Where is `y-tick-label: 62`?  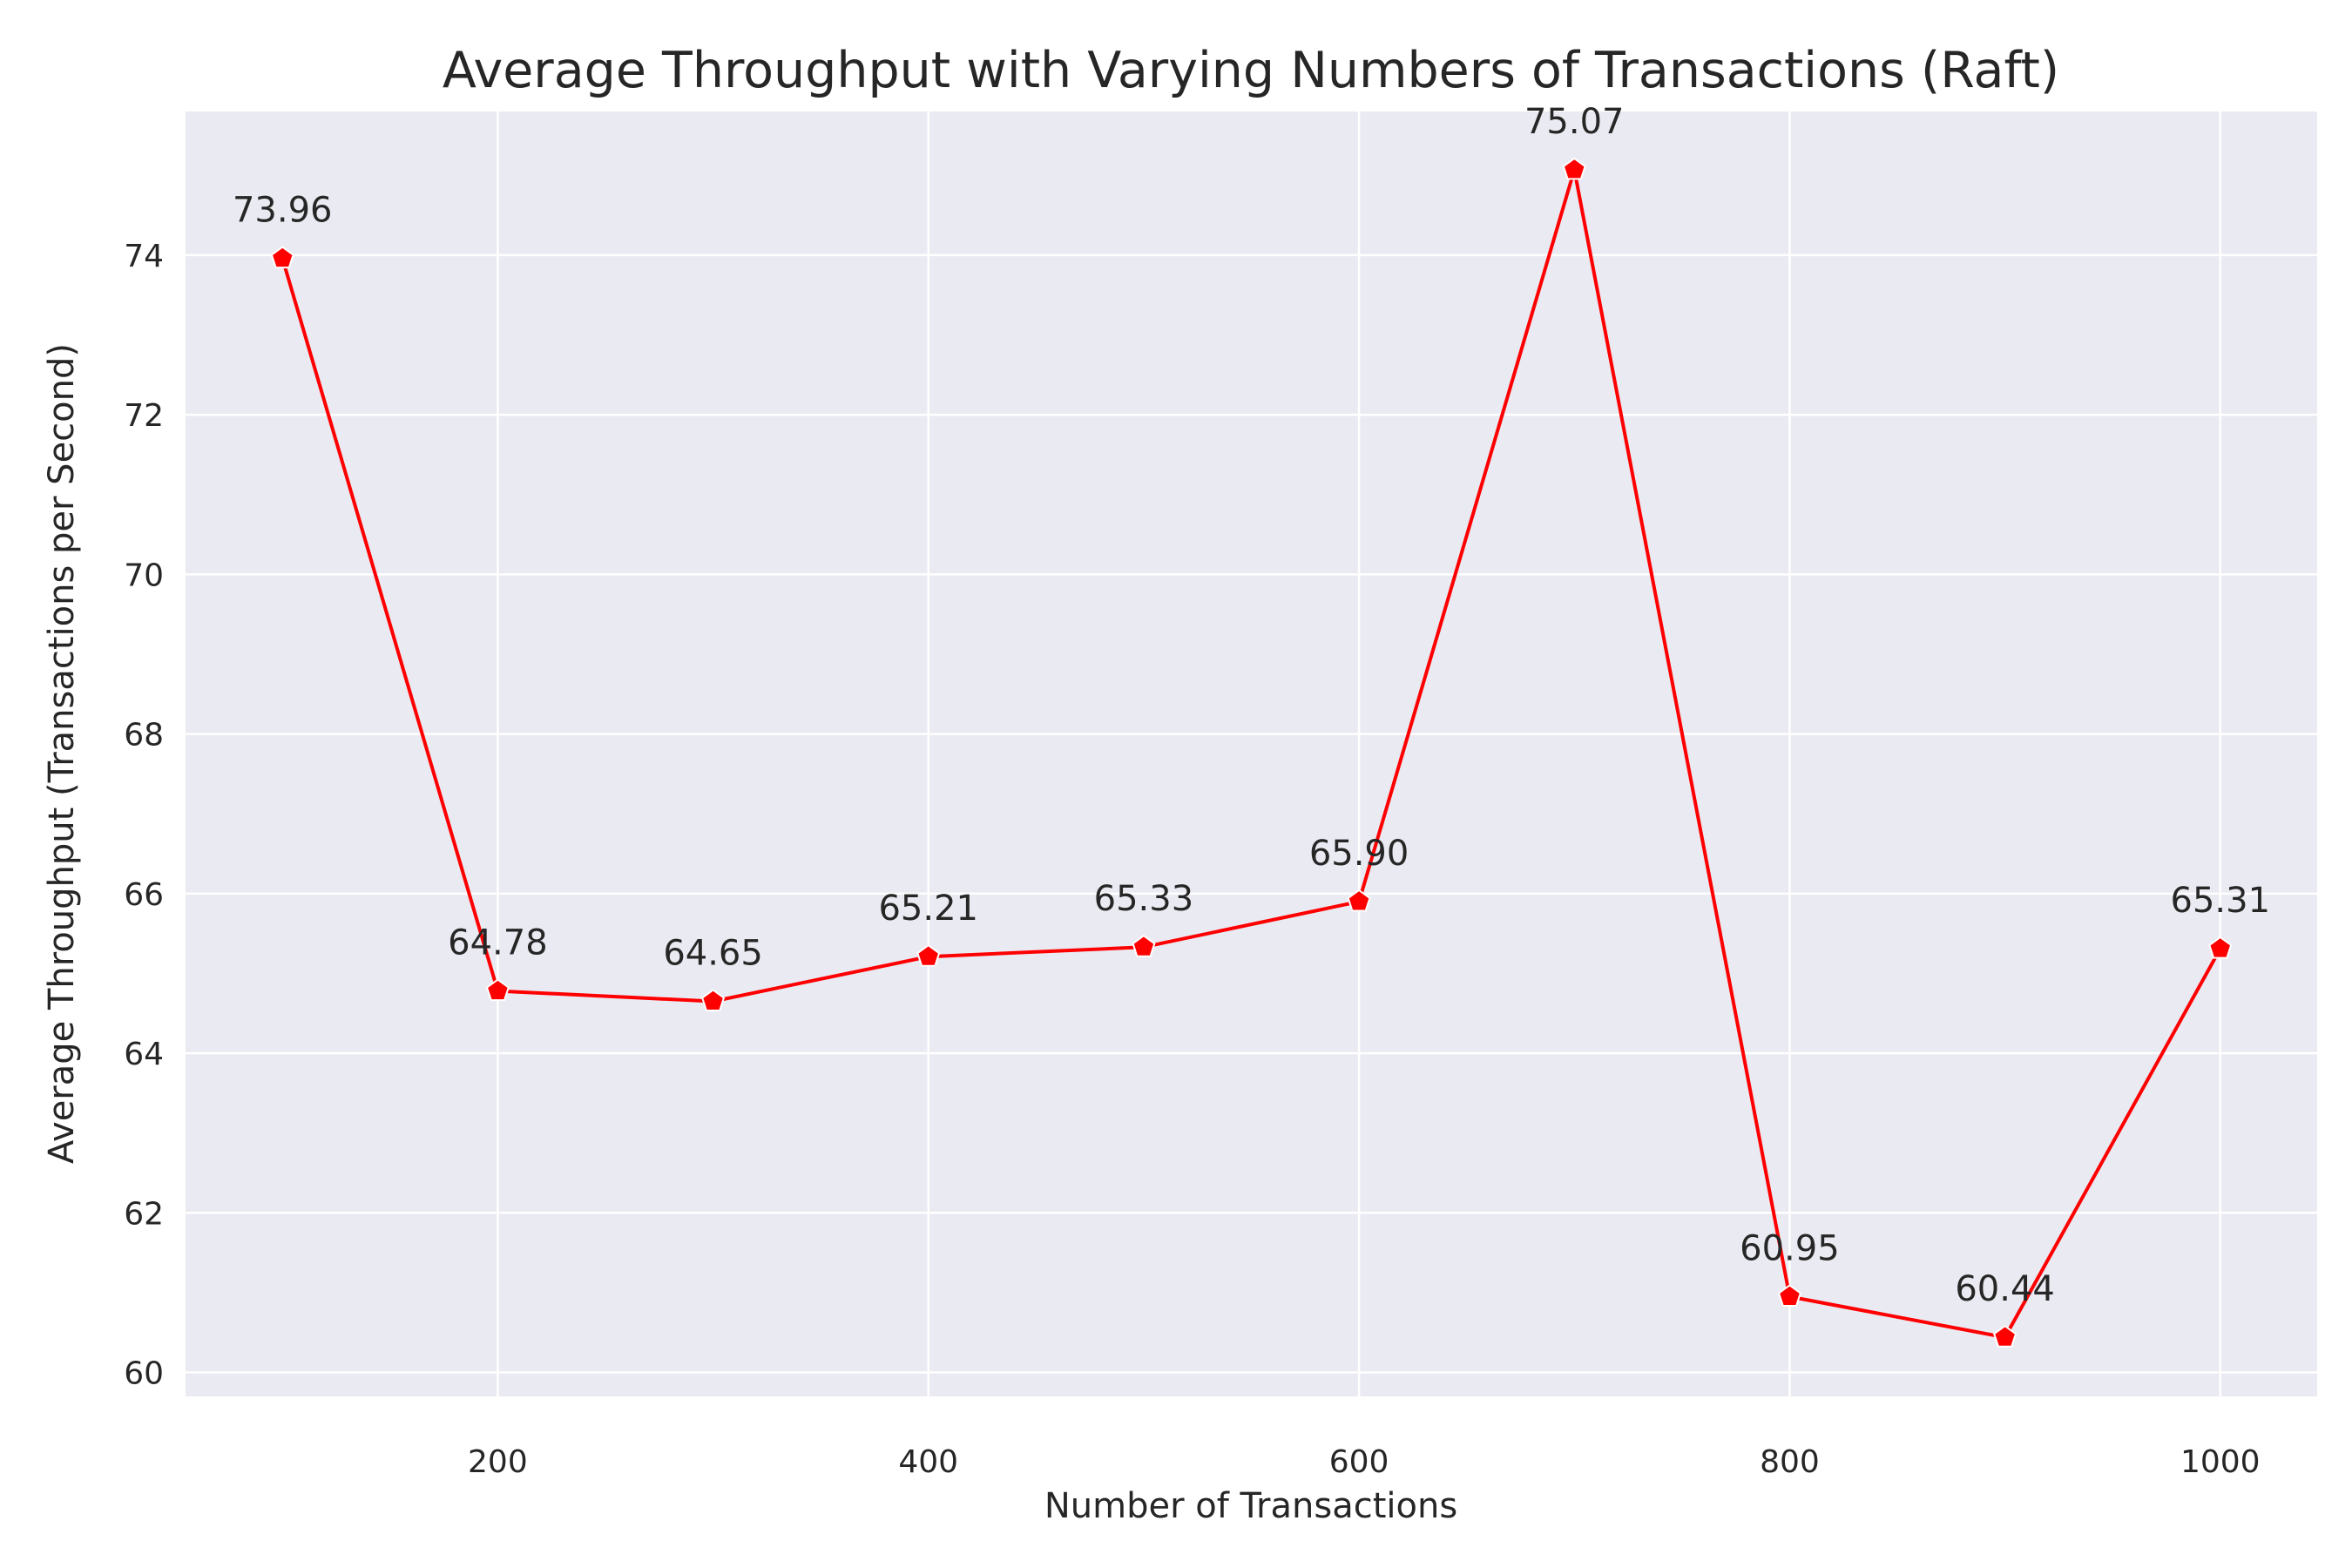 y-tick-label: 62 is located at coordinates (144, 1214).